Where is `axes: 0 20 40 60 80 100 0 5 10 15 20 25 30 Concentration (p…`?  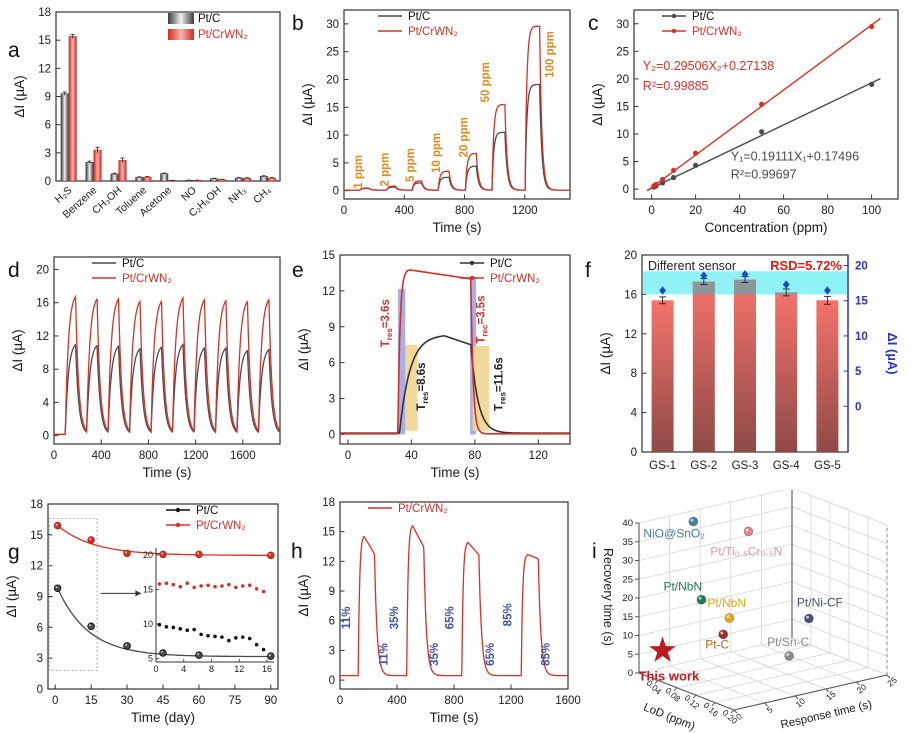 axes: 0 20 40 60 80 100 0 5 10 15 20 25 30 Concentration (p… is located at coordinates (744, 122).